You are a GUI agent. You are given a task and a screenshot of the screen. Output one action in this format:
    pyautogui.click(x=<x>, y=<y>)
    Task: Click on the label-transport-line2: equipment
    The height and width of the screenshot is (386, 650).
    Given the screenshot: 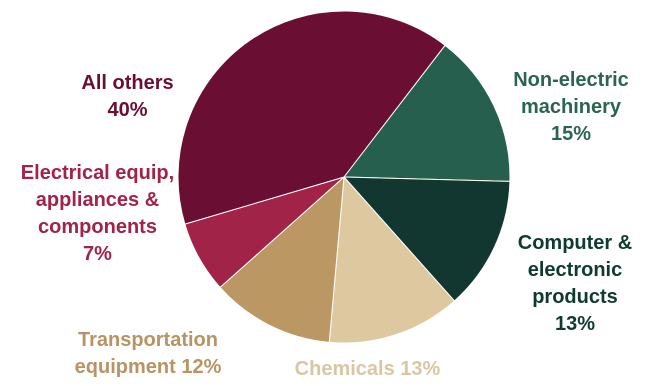 What is the action you would take?
    pyautogui.click(x=125, y=367)
    